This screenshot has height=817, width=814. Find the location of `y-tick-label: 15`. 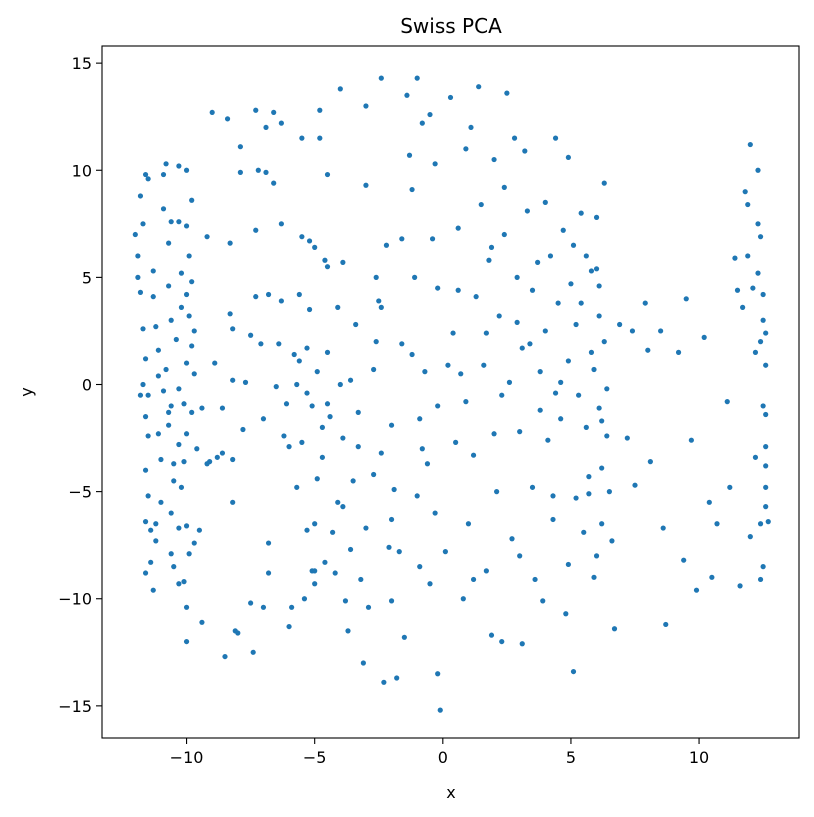

y-tick-label: 15 is located at coordinates (82, 63).